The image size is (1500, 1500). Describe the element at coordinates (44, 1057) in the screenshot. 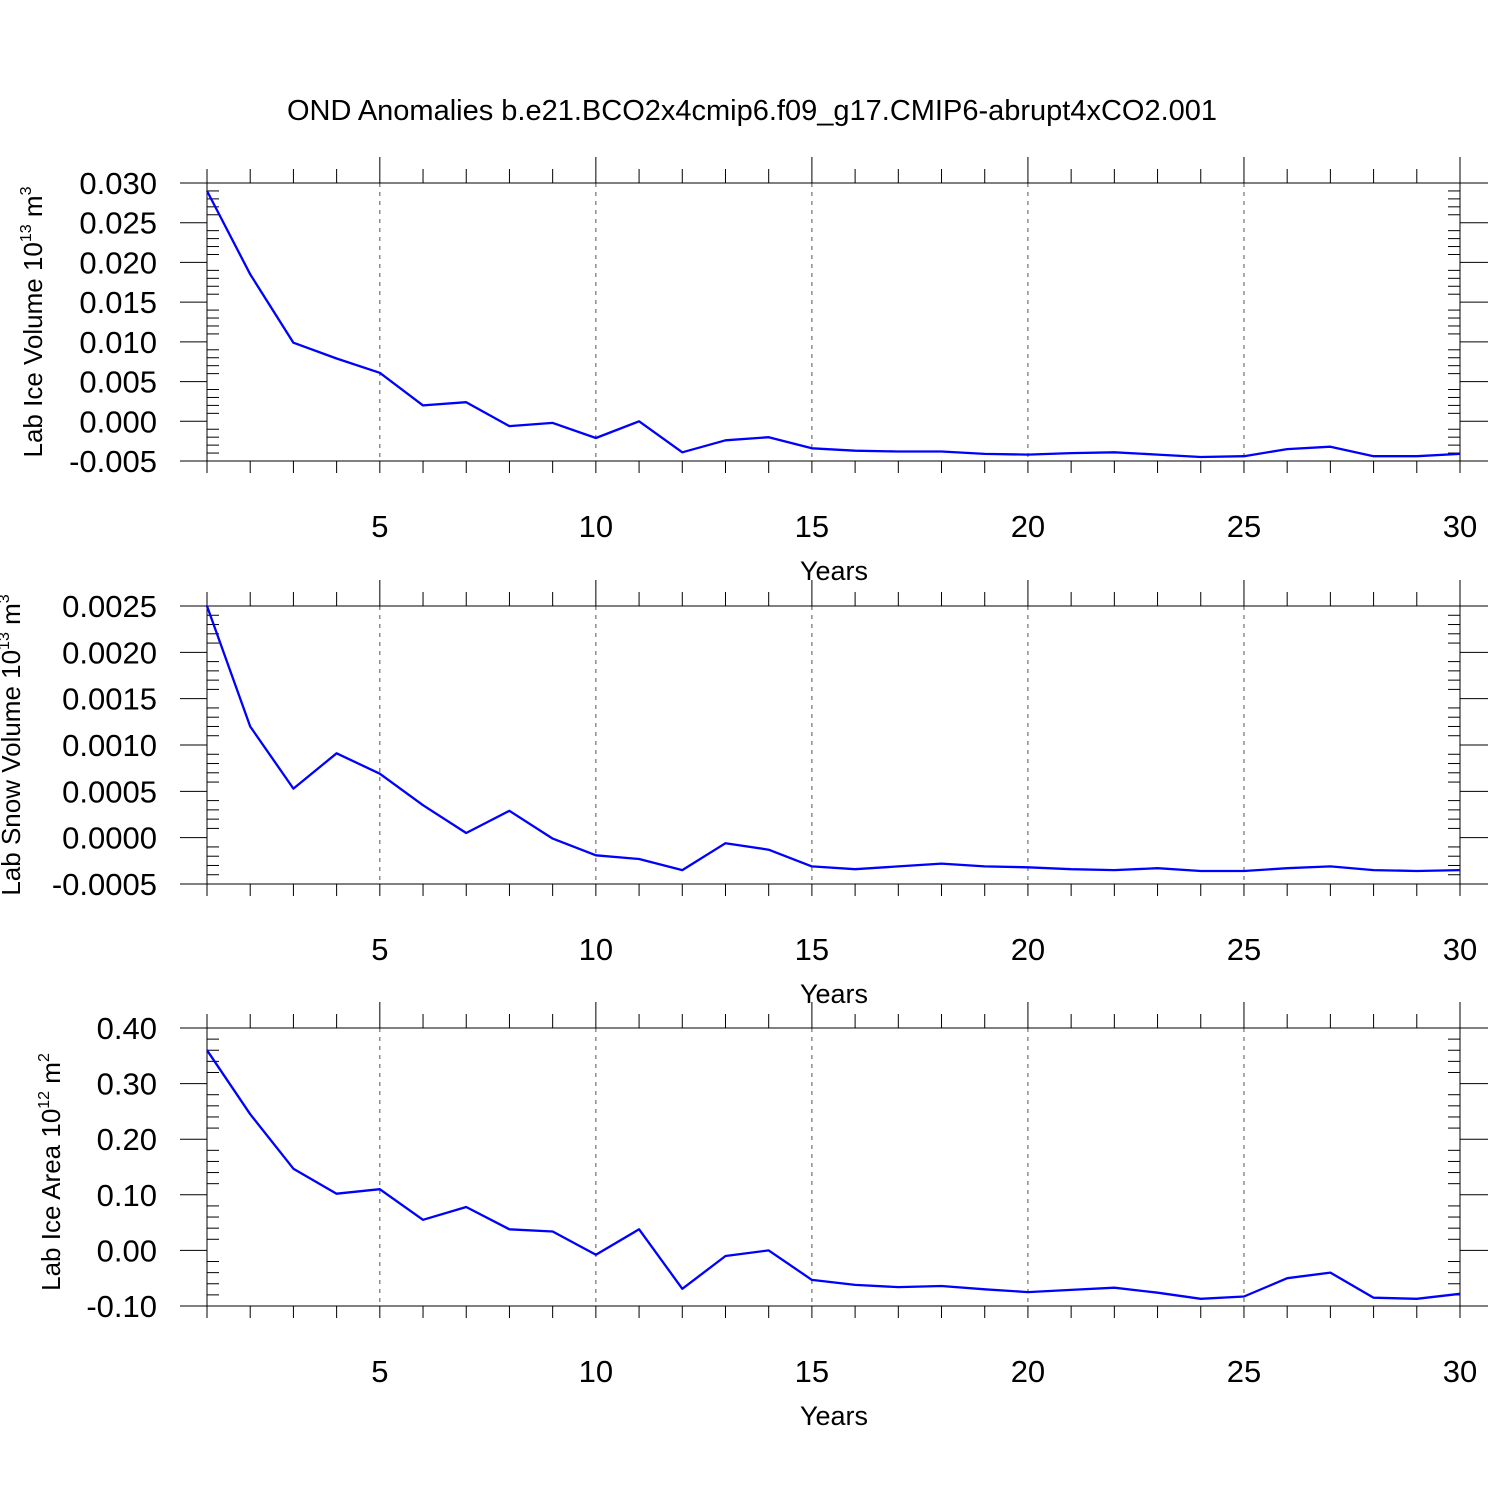

I see `y-axis-label-unit-exponent: 2` at that location.